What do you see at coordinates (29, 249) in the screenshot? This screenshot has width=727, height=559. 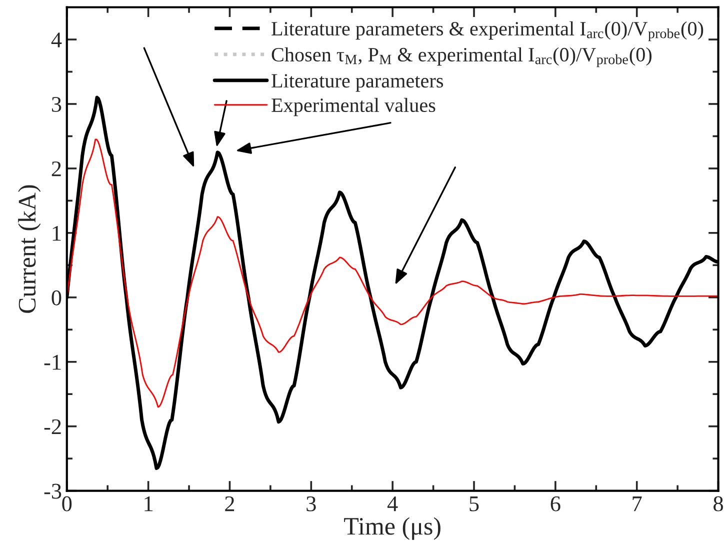 I see `y-axis-title: Current (kA)` at bounding box center [29, 249].